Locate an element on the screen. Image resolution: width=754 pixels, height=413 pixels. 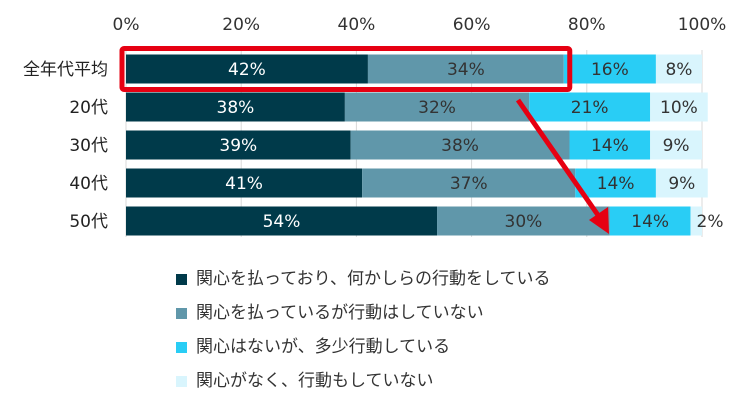
x-tick-label: 0% is located at coordinates (126, 25).